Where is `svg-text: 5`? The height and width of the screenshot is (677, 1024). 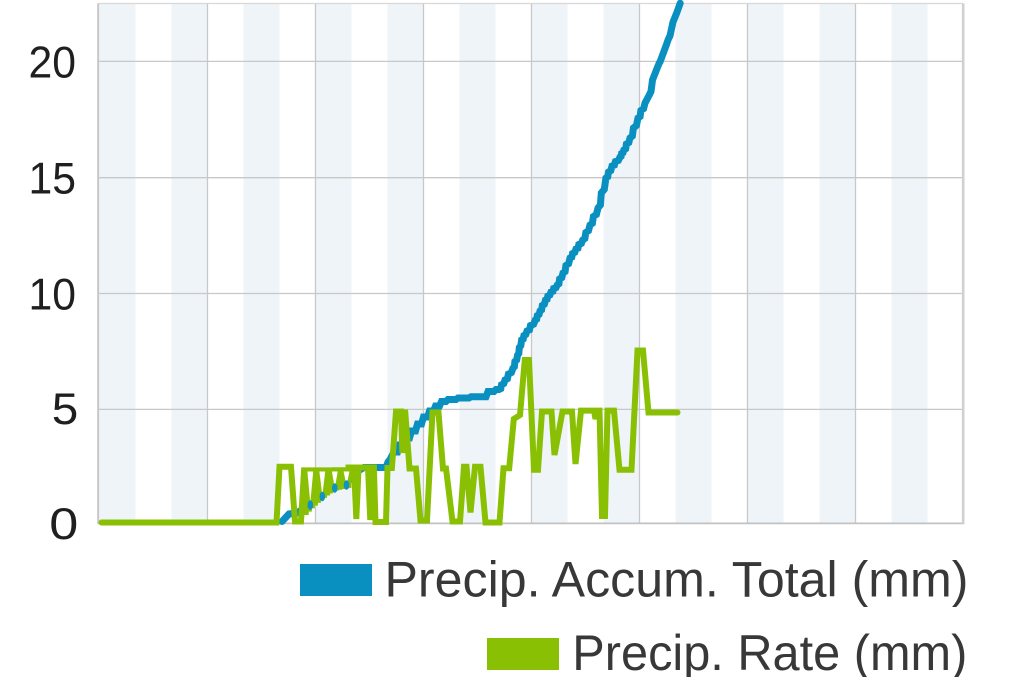
svg-text: 5 is located at coordinates (65, 409).